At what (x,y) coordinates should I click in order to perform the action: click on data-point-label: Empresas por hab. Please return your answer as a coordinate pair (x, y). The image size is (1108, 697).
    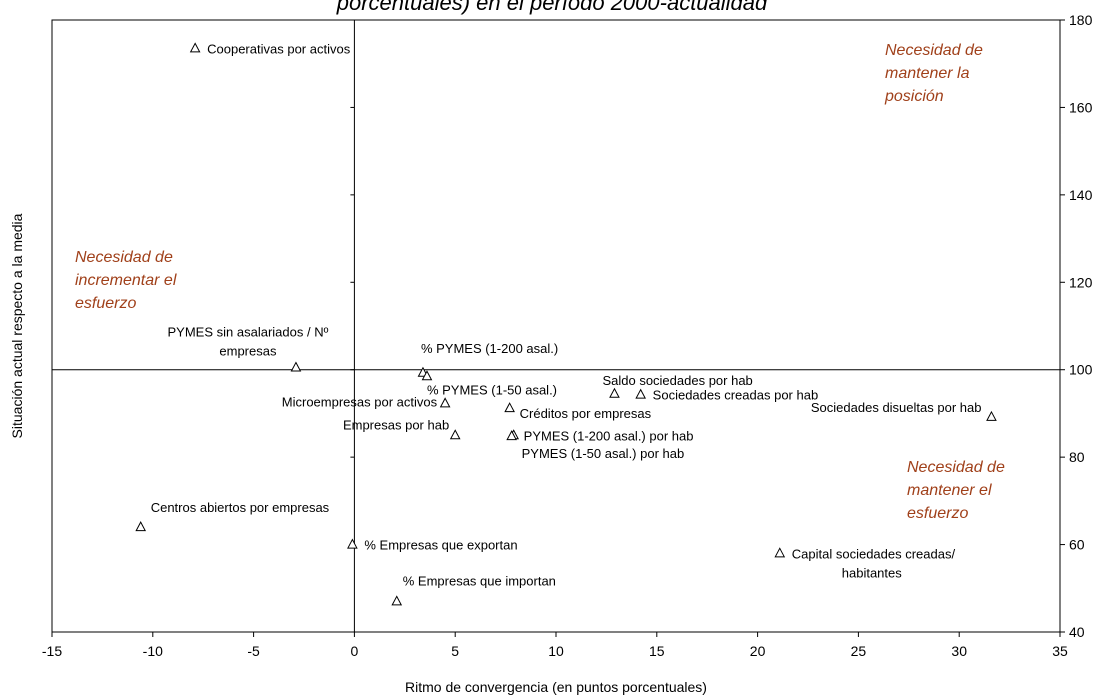
    Looking at the image, I should click on (396, 424).